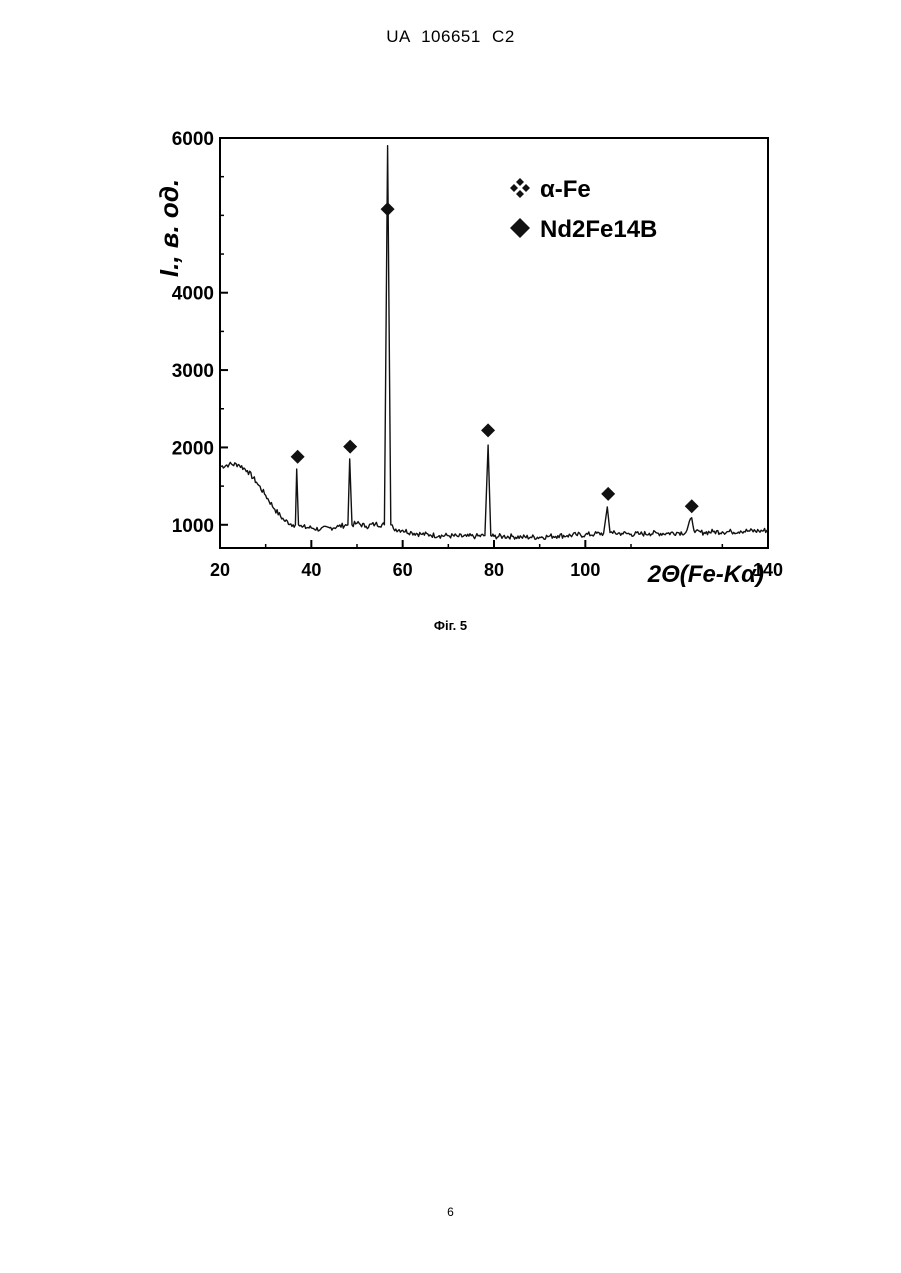  What do you see at coordinates (520, 228) in the screenshot?
I see `legend-symbol-nd2fe14b` at bounding box center [520, 228].